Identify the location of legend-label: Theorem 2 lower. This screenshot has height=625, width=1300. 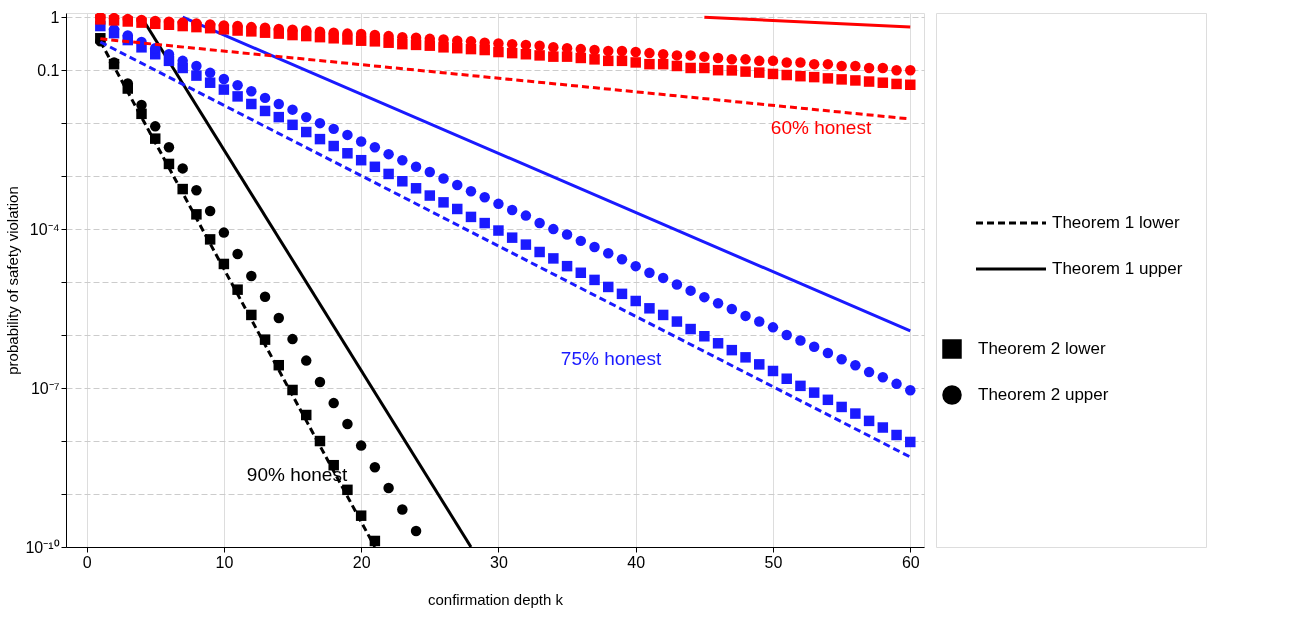
(1042, 348).